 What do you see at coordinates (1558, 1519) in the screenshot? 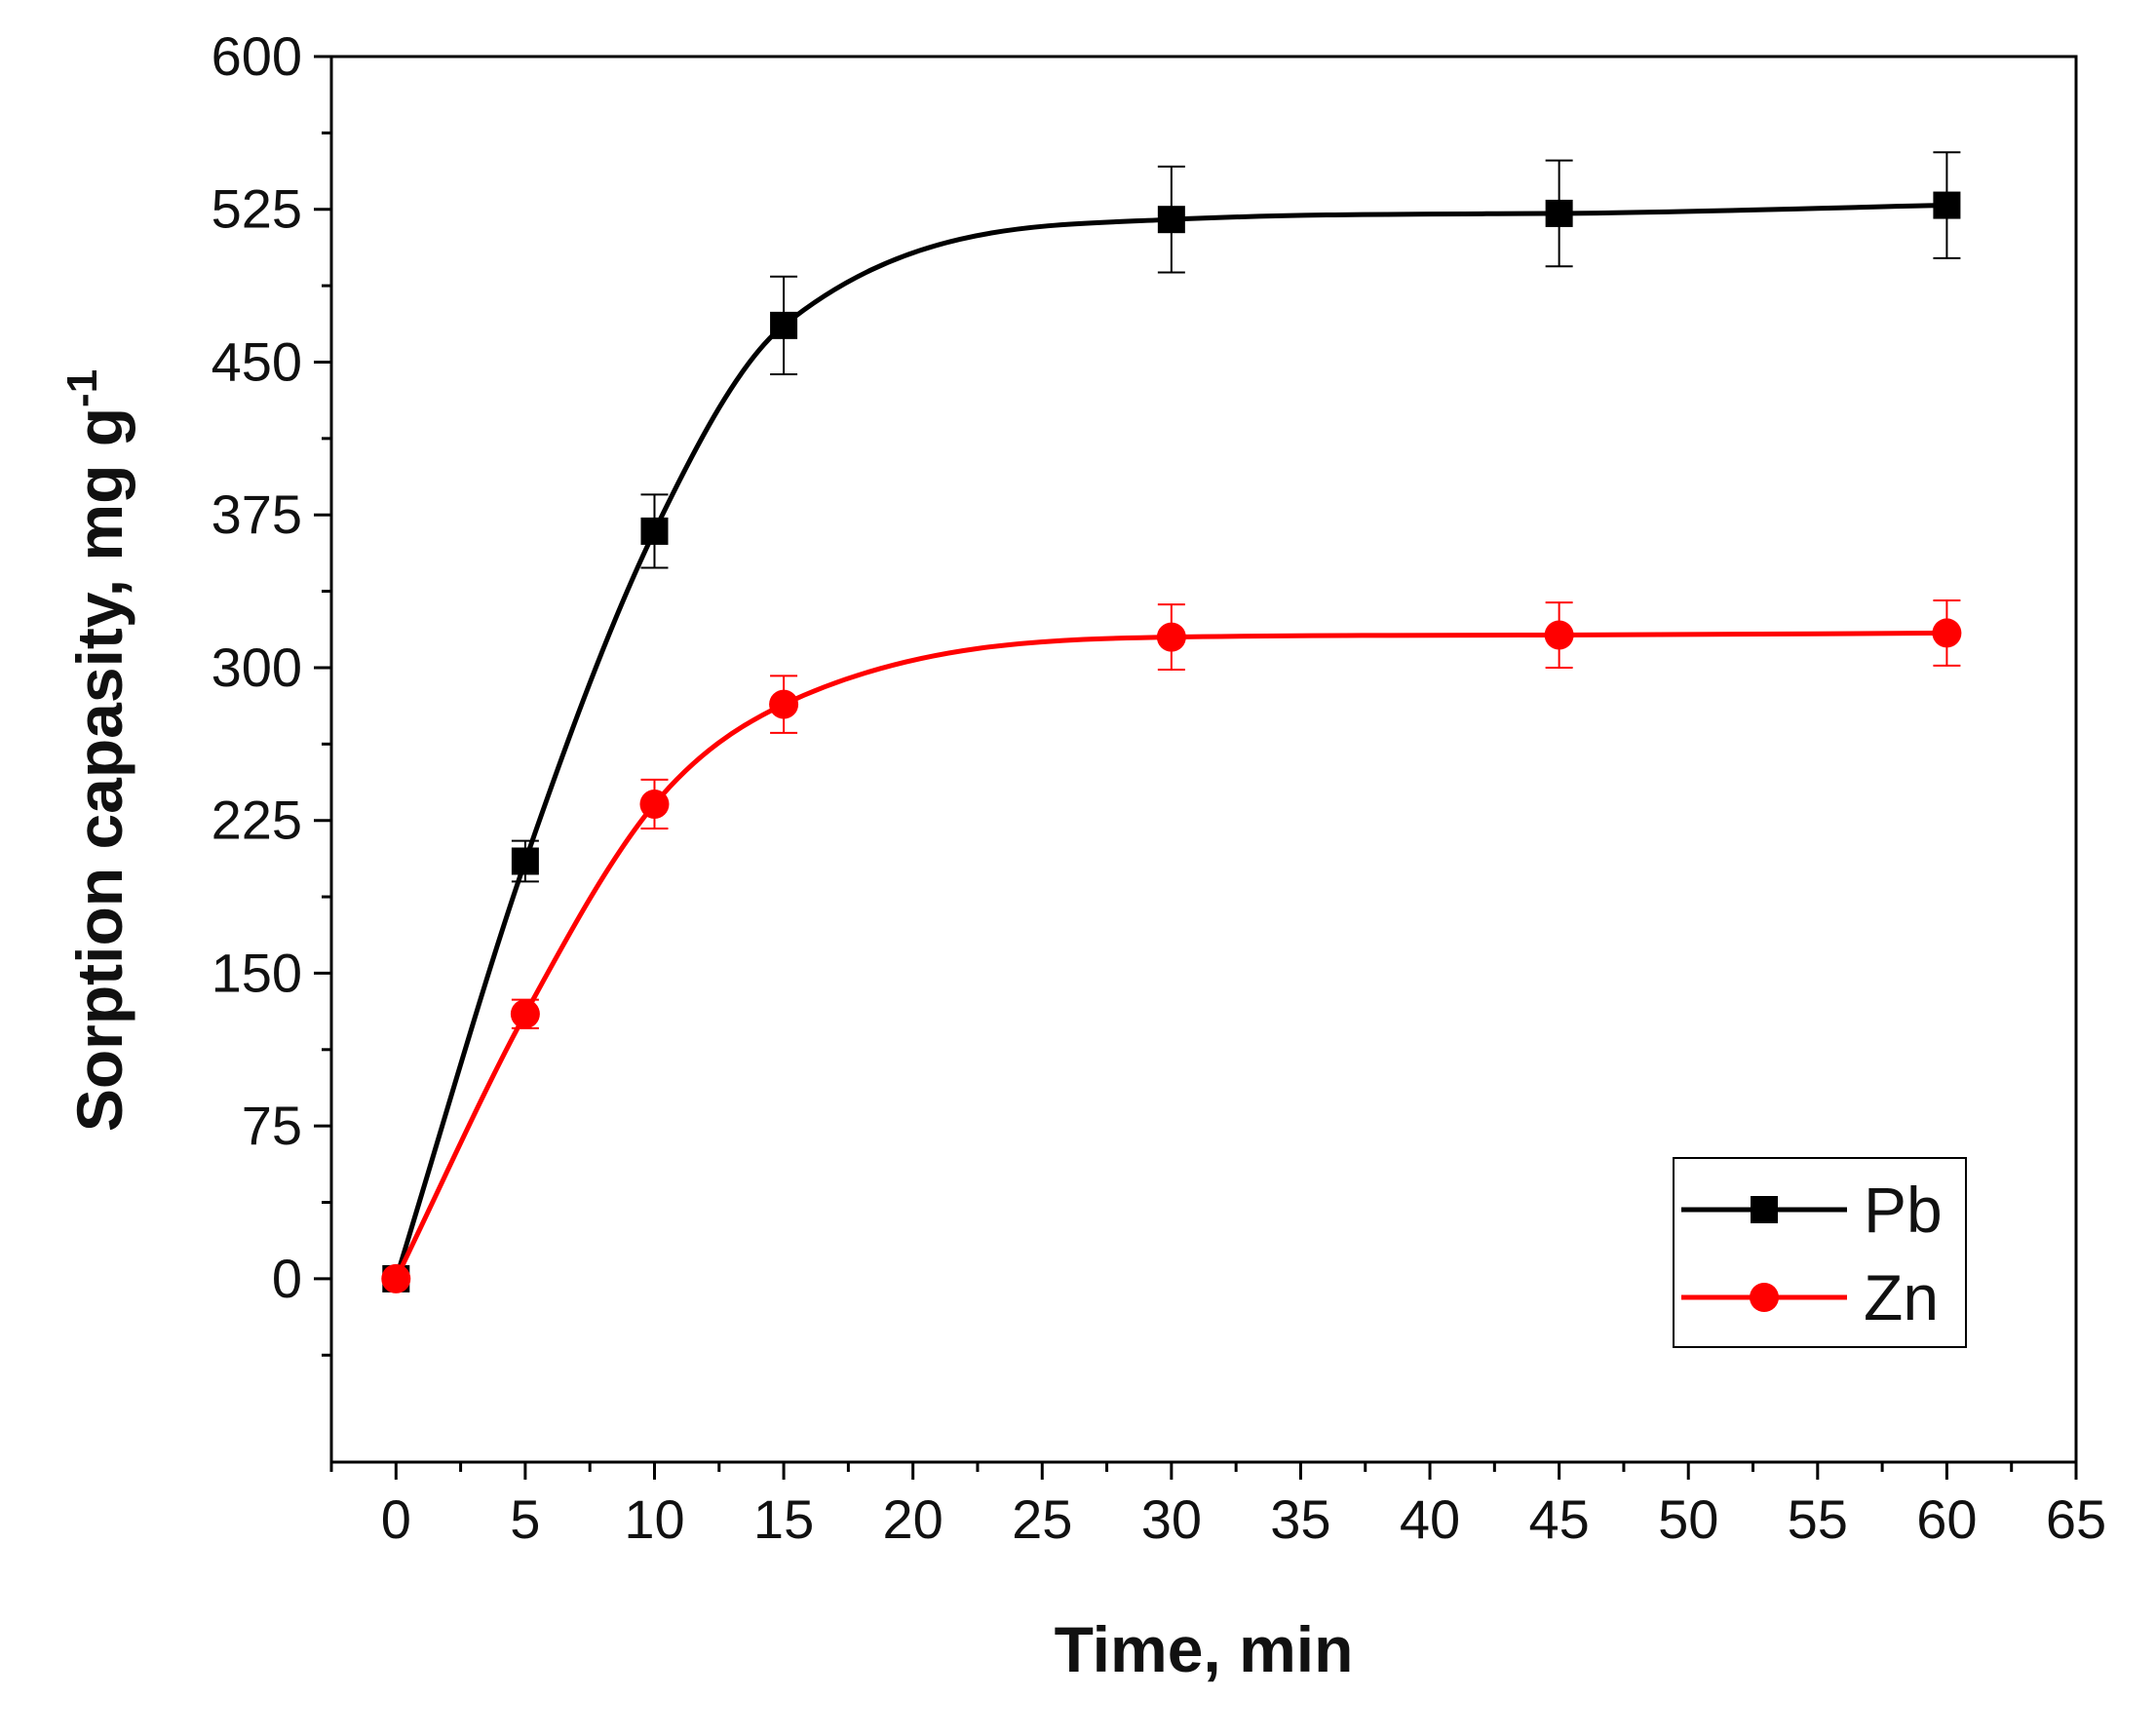
I see `x-tick-label: 45` at bounding box center [1558, 1519].